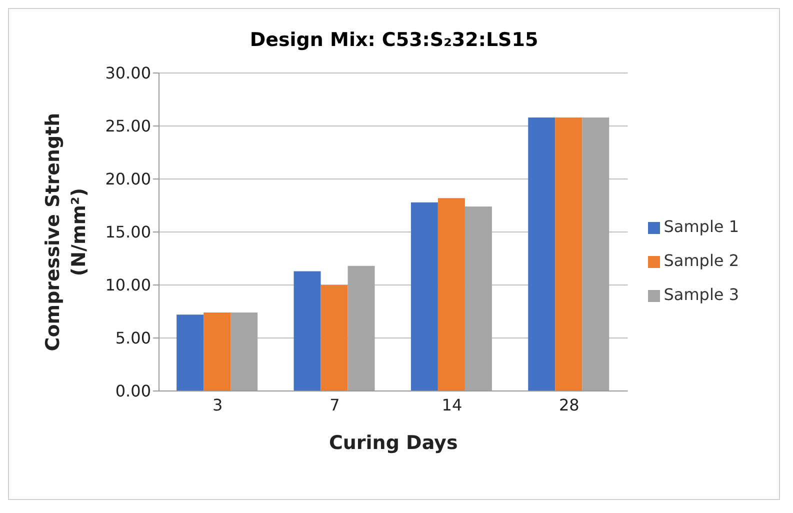  What do you see at coordinates (128, 73) in the screenshot?
I see `y-tick-label: 30.00` at bounding box center [128, 73].